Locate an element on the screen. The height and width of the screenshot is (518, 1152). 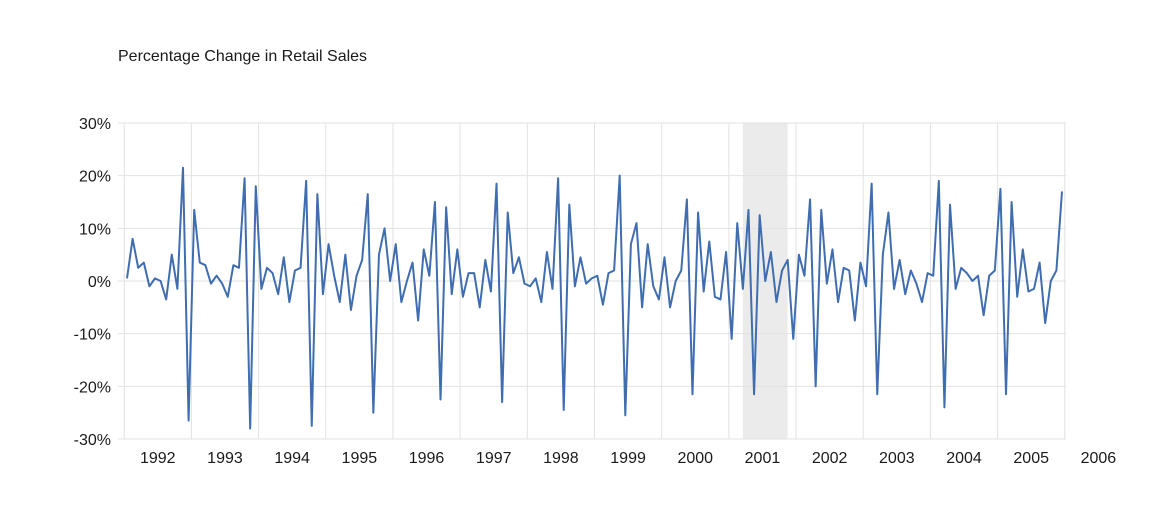
x-tick-label: 1995 is located at coordinates (360, 458).